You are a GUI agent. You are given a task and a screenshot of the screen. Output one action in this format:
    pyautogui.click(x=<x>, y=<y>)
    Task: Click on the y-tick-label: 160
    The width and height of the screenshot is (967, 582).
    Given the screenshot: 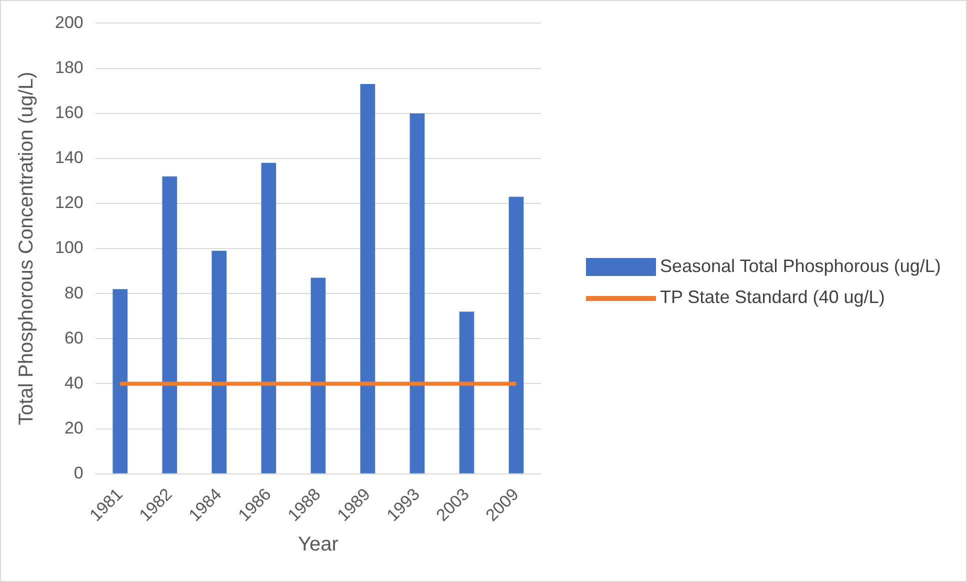 What is the action you would take?
    pyautogui.click(x=69, y=112)
    